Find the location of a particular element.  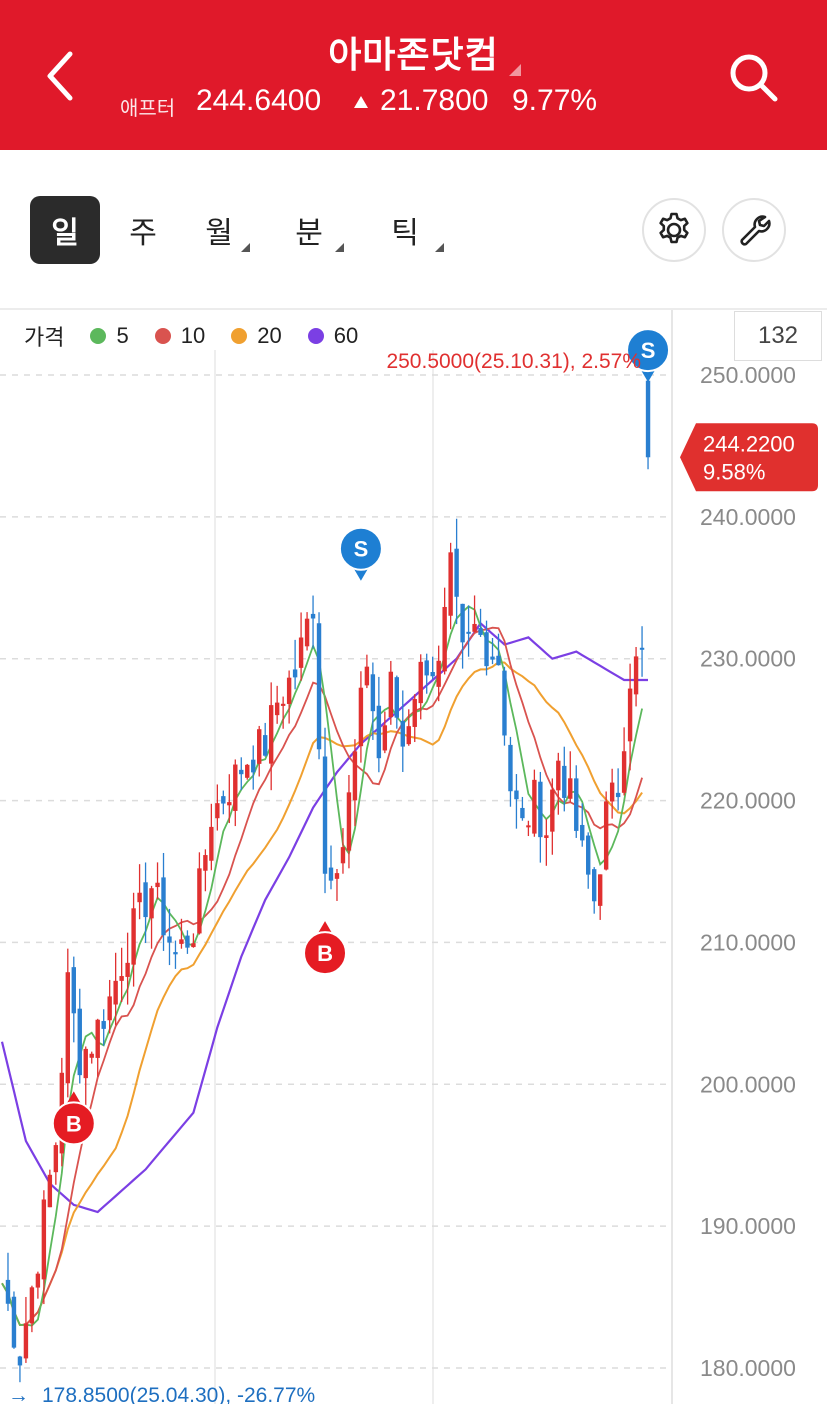

back-button is located at coordinates (60, 76).